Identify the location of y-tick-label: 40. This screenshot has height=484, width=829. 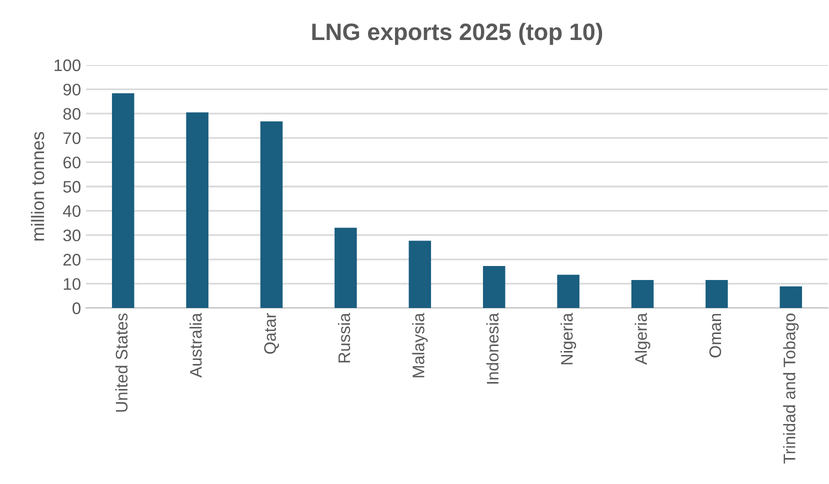
(71, 211).